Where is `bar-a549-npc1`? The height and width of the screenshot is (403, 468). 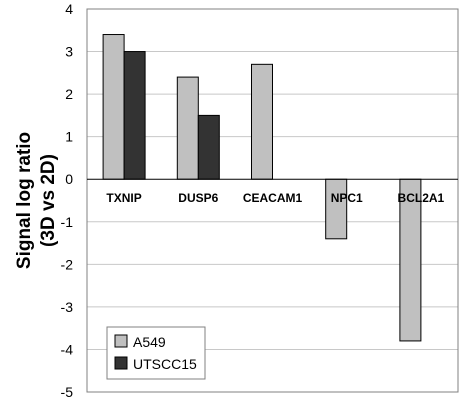 bar-a549-npc1 is located at coordinates (336, 209).